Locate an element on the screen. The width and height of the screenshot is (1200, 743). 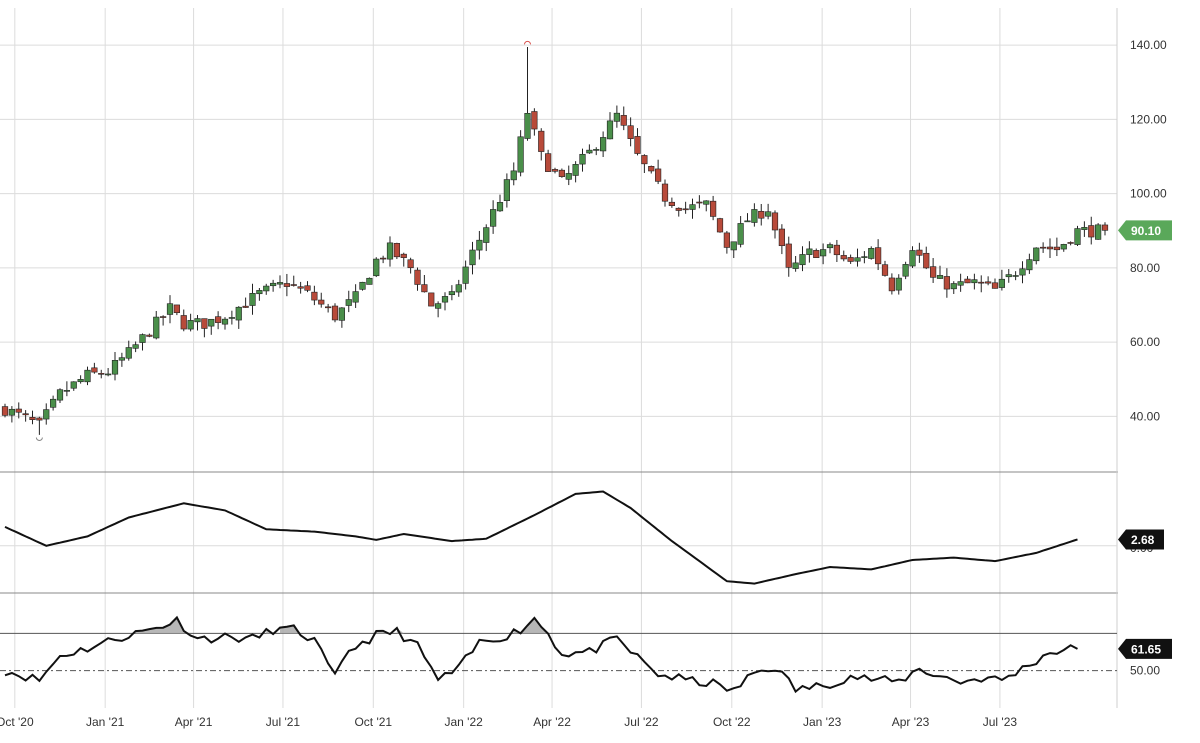
x-tick-label: Jul '23 is located at coordinates (1000, 722).